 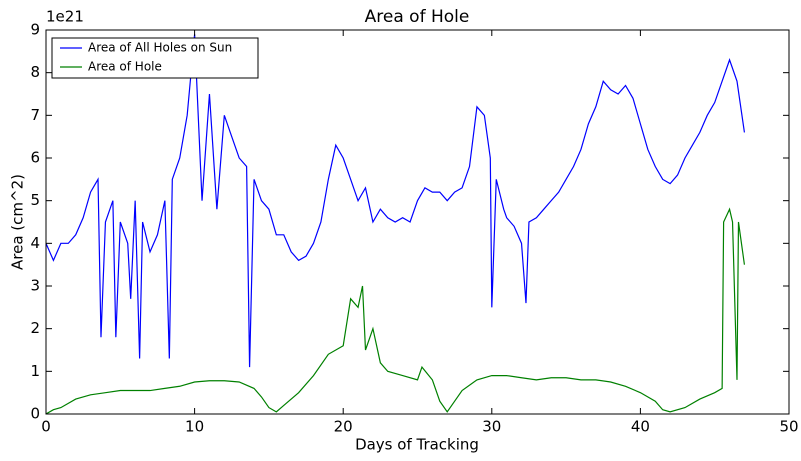 What do you see at coordinates (788, 427) in the screenshot?
I see `x-tick-label: 50` at bounding box center [788, 427].